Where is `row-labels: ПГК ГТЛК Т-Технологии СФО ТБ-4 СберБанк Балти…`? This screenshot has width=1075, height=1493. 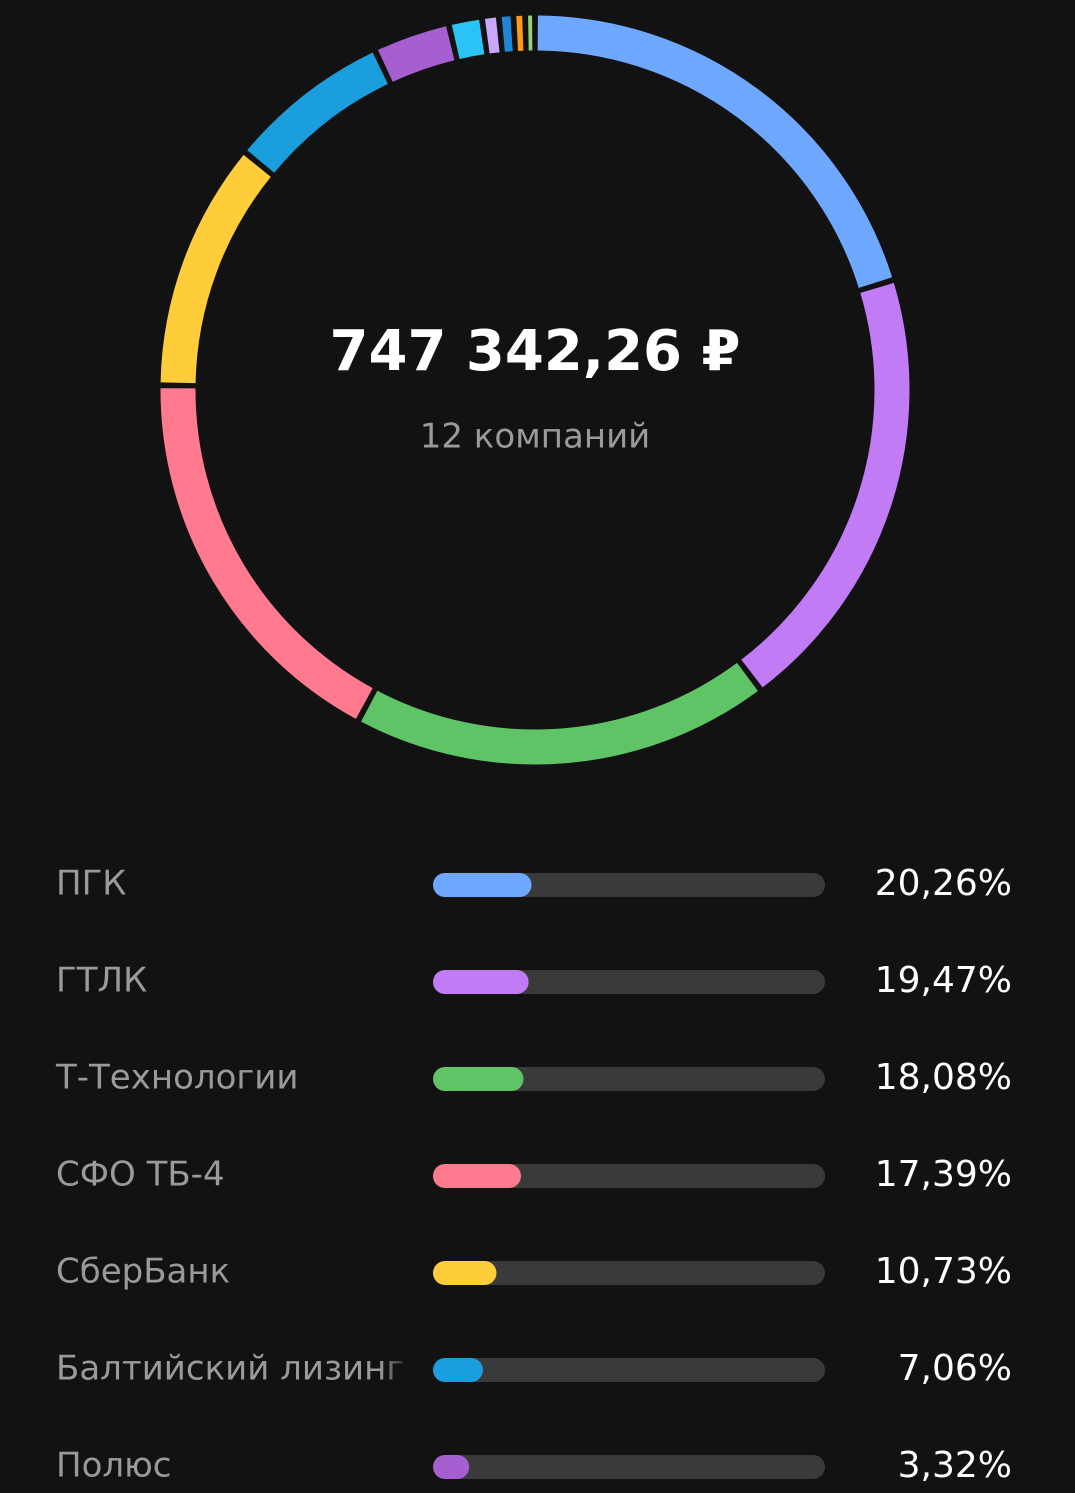 row-labels: ПГК ГТЛК Т-Технологии СФО ТБ-4 СберБанк Балти… is located at coordinates (229, 1175).